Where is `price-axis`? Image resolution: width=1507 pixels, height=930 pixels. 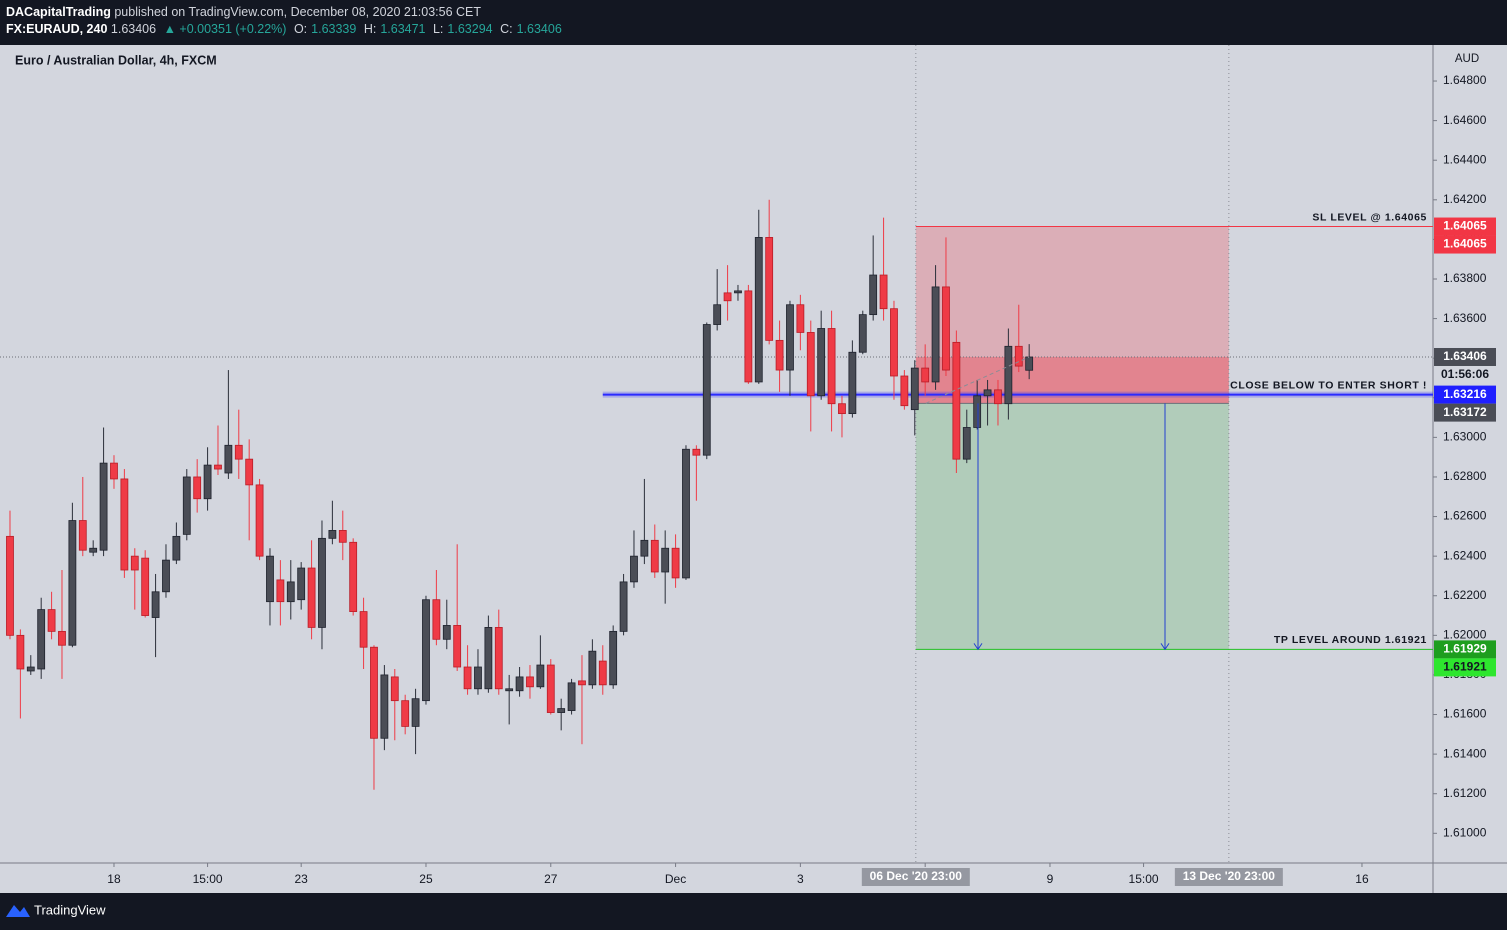
price-axis is located at coordinates (1470, 454).